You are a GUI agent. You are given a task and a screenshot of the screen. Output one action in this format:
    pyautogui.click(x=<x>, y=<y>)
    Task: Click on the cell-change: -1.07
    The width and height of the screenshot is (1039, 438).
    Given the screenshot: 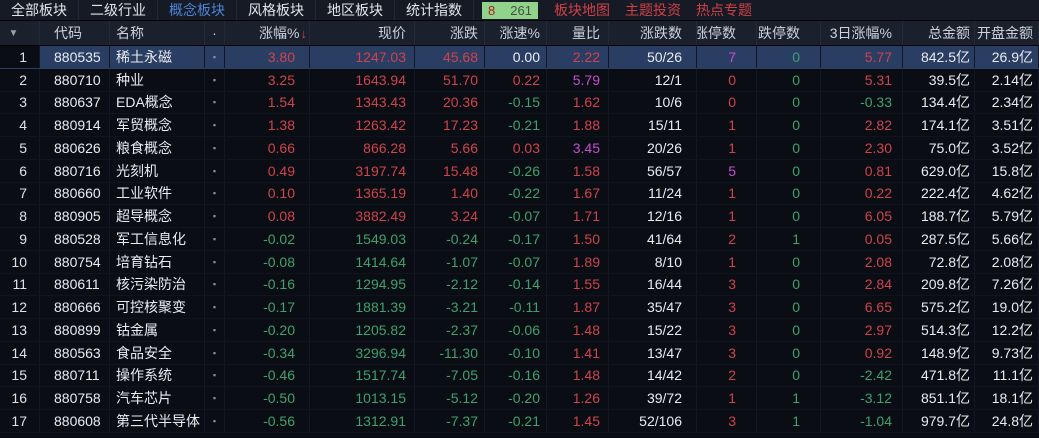 What is the action you would take?
    pyautogui.click(x=450, y=261)
    